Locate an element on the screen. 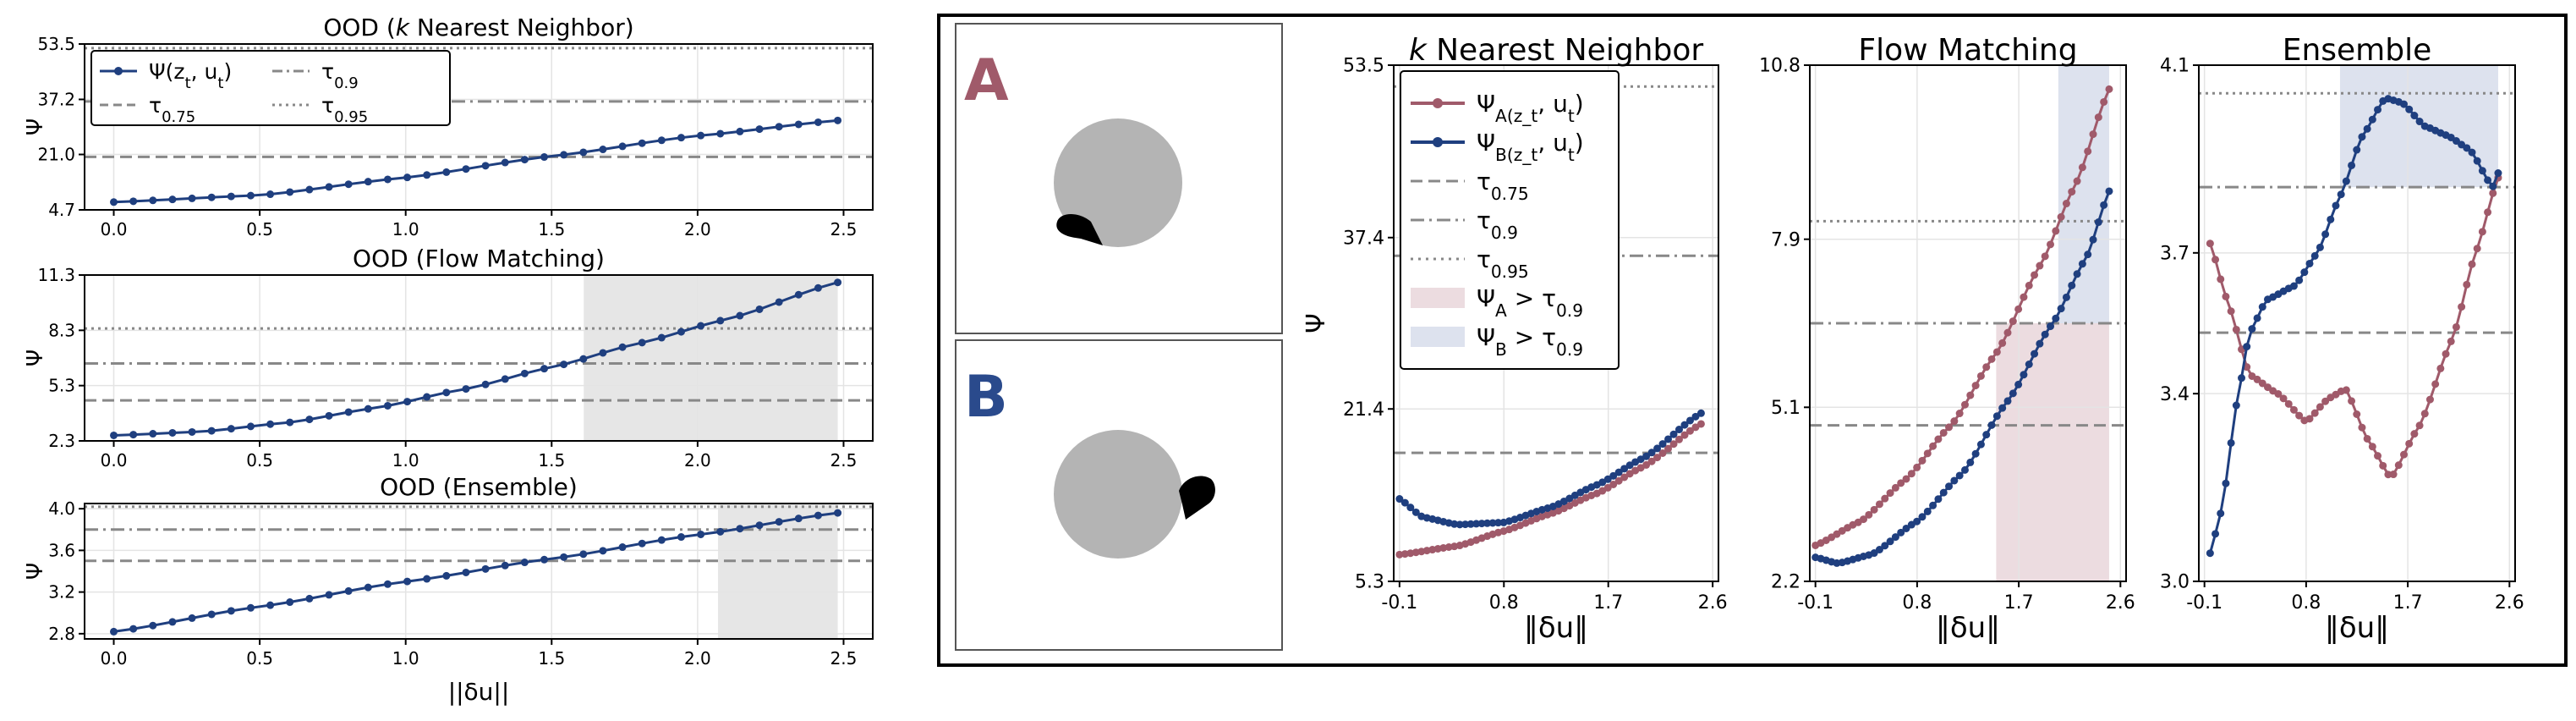 The width and height of the screenshot is (2576, 721). plot-area is located at coordinates (479, 358).